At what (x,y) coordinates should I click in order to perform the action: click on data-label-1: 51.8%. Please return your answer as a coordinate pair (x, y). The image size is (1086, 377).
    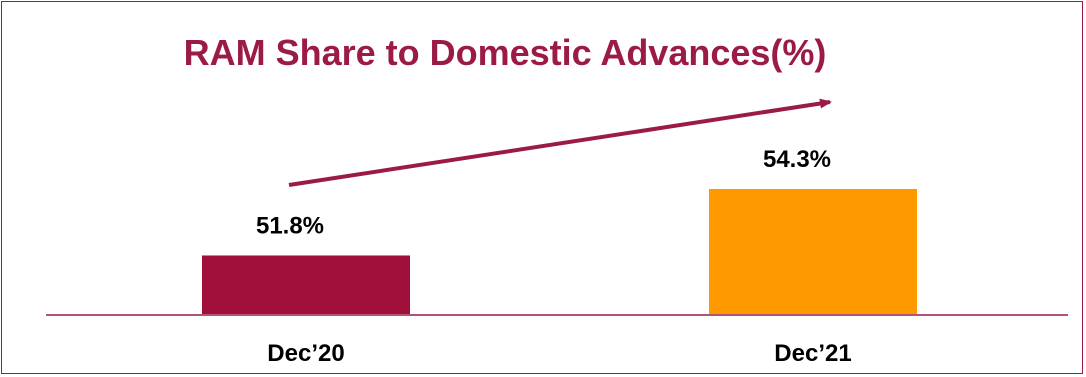
    Looking at the image, I should click on (290, 225).